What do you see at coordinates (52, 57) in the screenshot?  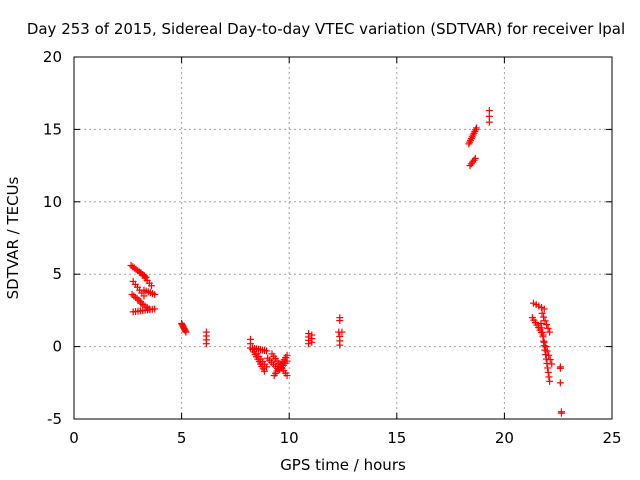 I see `y-tick-label: 20` at bounding box center [52, 57].